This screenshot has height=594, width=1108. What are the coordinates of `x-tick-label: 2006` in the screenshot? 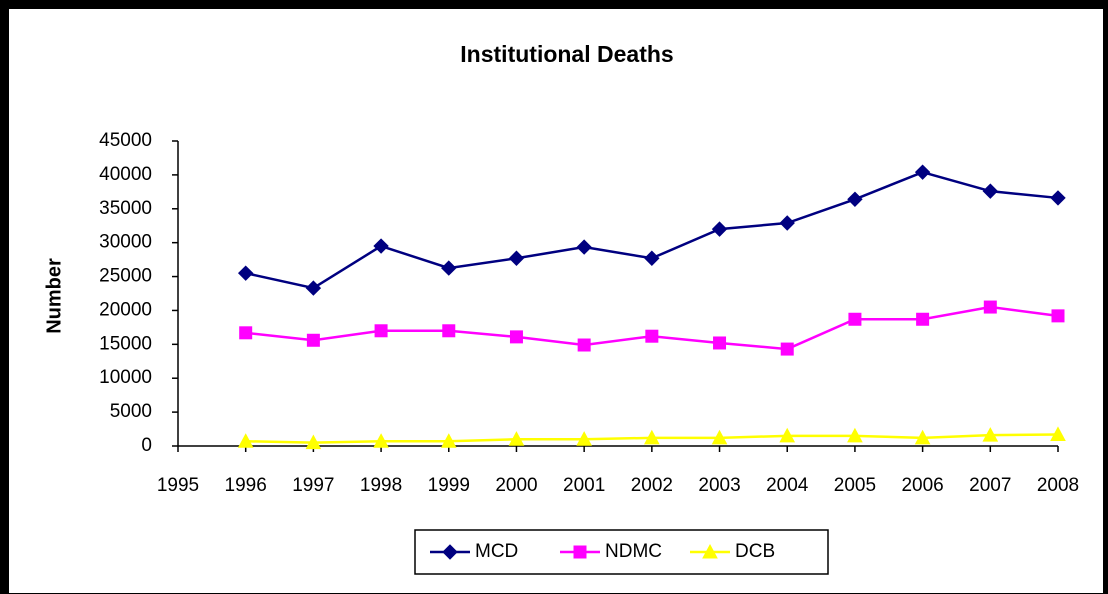 It's located at (922, 485).